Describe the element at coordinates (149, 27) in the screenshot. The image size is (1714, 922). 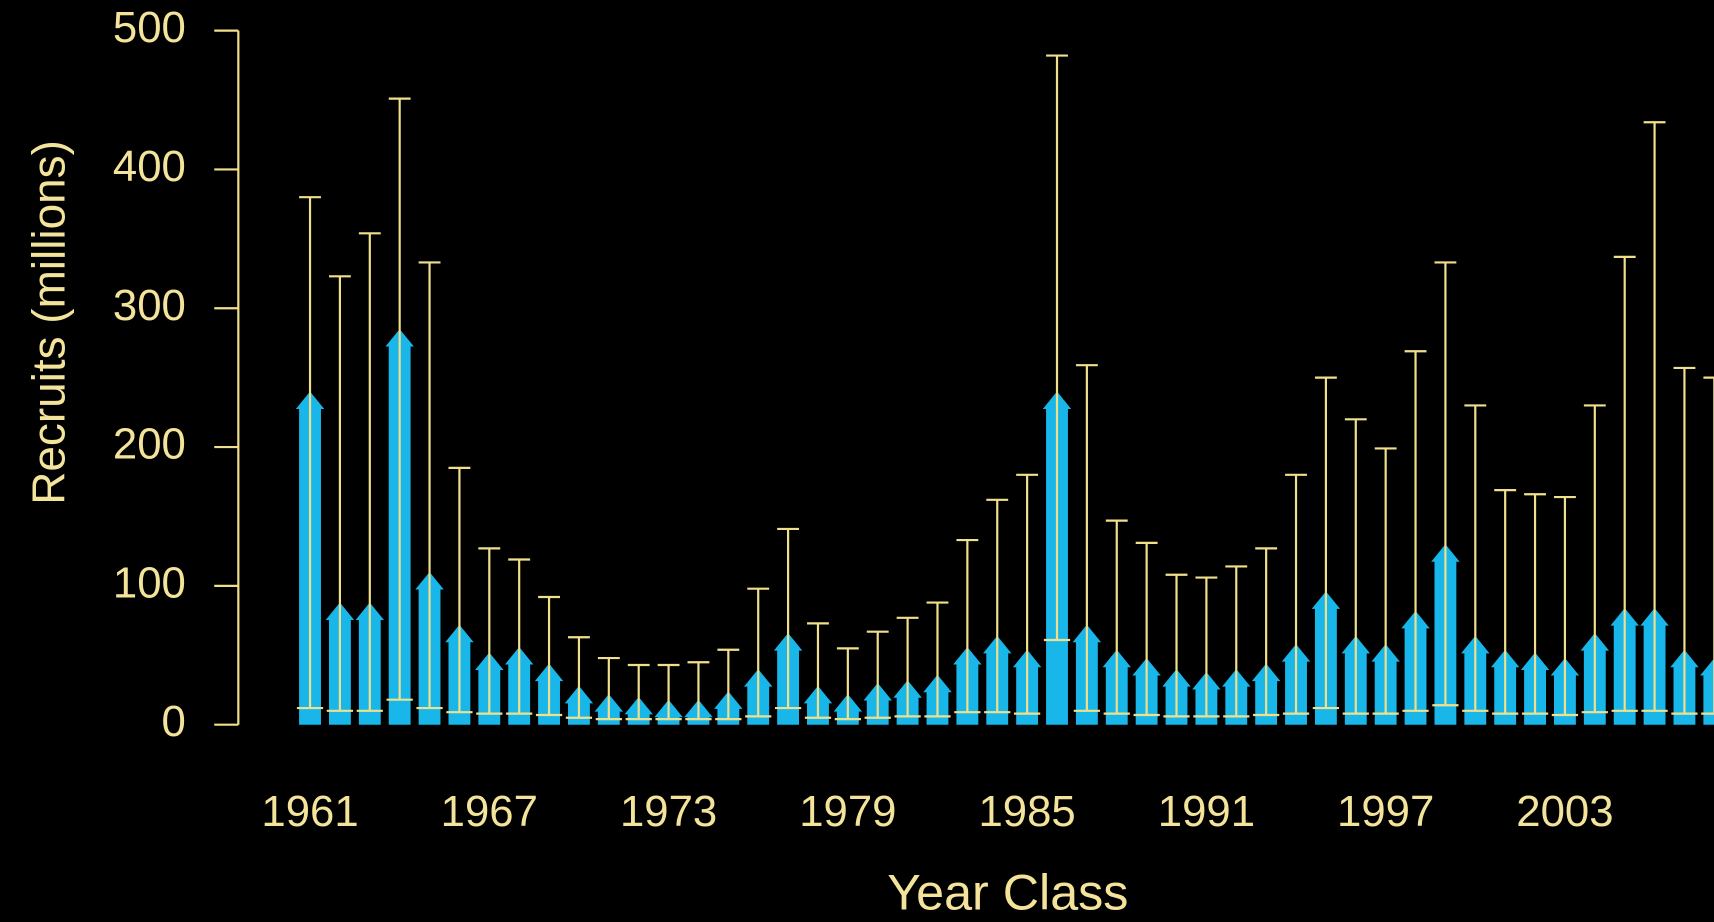
I see `y-tick-label: 500` at that location.